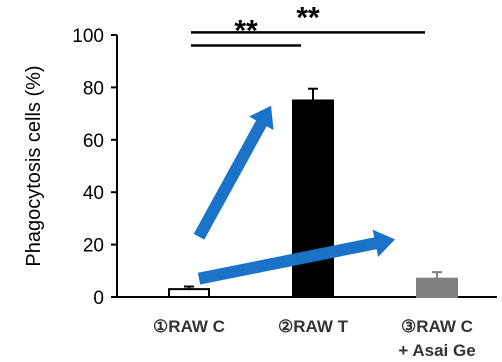  I want to click on category-label: ①RAW C, so click(189, 326).